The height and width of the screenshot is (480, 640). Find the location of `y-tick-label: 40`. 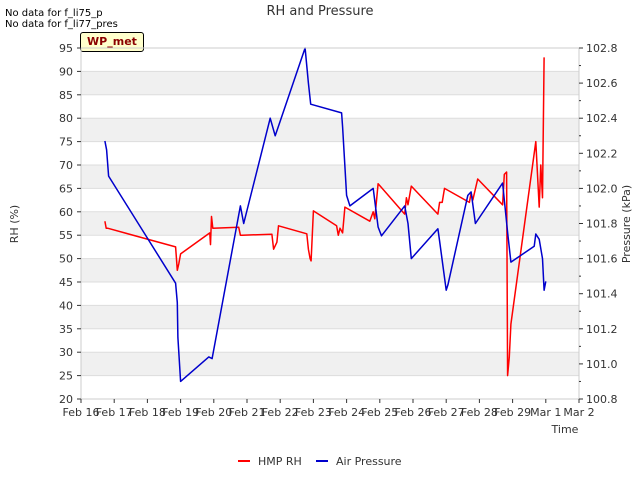

y-tick-label: 40 is located at coordinates (66, 305).